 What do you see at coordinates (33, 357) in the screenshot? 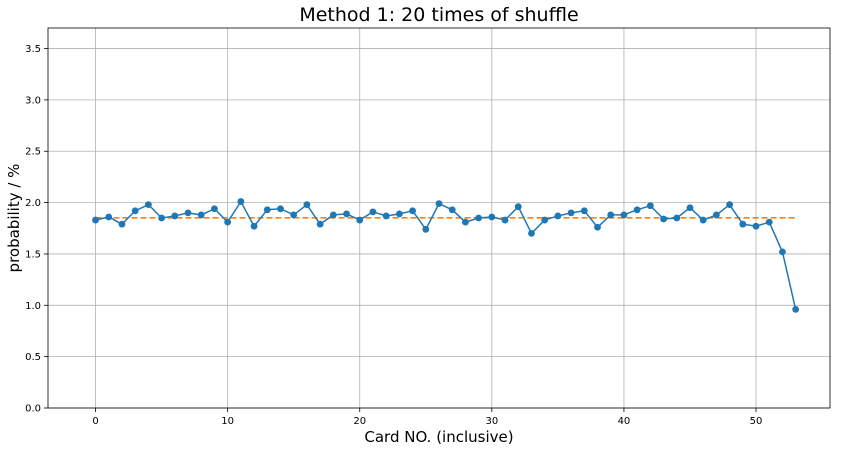
I see `y-tick-label: 0.5` at bounding box center [33, 357].